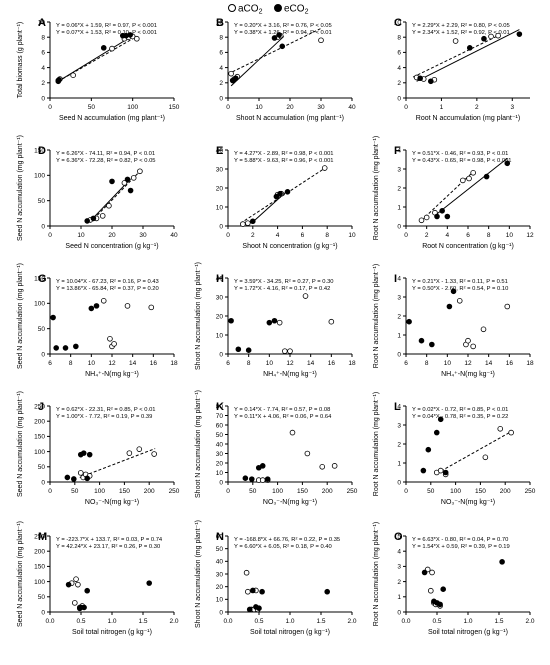  I want to click on y-tick-label: 3, so click(399, 297).